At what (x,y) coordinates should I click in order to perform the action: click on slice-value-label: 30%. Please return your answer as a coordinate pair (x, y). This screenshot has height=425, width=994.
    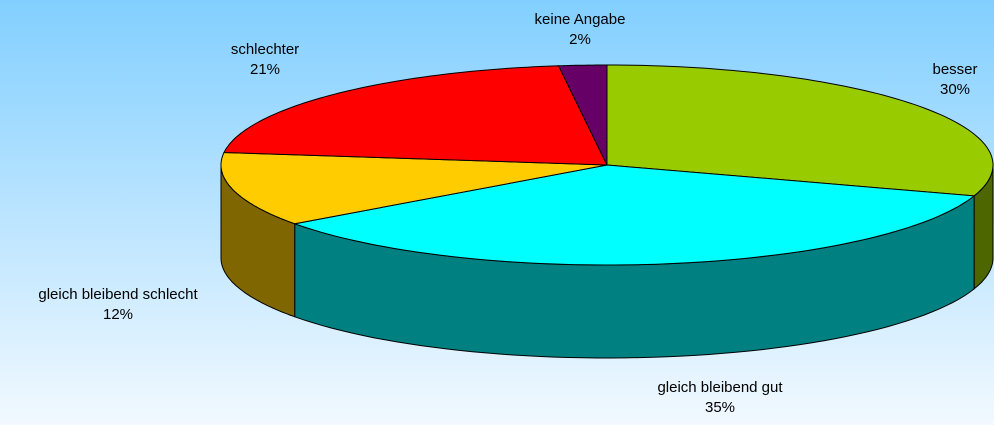
    Looking at the image, I should click on (955, 89).